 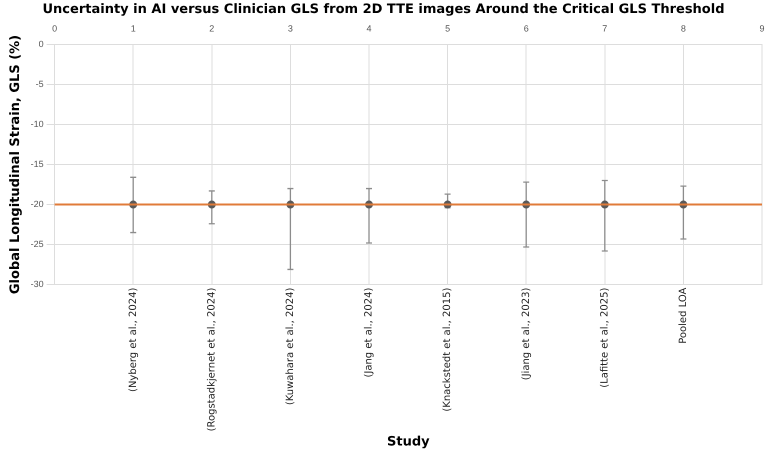 I want to click on y-tick-label: -25, so click(x=37, y=244).